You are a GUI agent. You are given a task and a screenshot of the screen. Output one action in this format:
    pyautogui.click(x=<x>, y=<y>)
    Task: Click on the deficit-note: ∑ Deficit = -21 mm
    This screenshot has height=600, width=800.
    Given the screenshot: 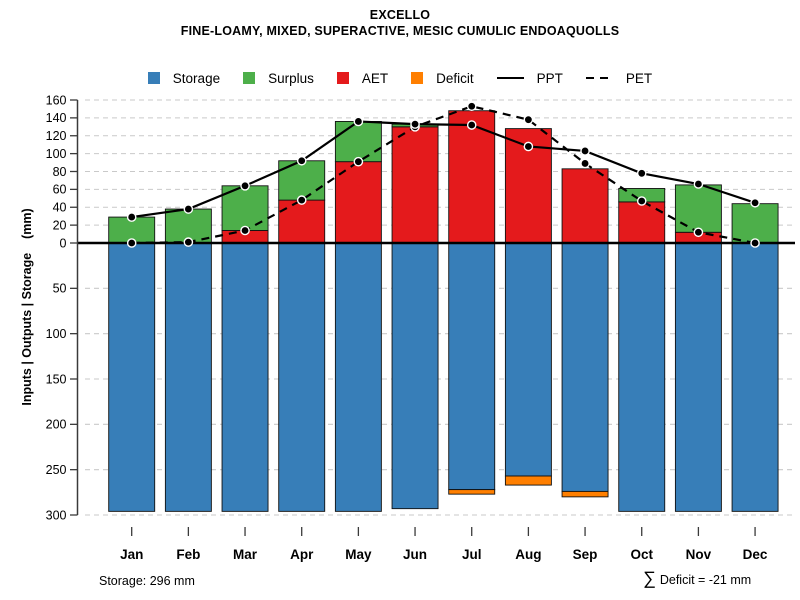 What is the action you would take?
    pyautogui.click(x=697, y=578)
    